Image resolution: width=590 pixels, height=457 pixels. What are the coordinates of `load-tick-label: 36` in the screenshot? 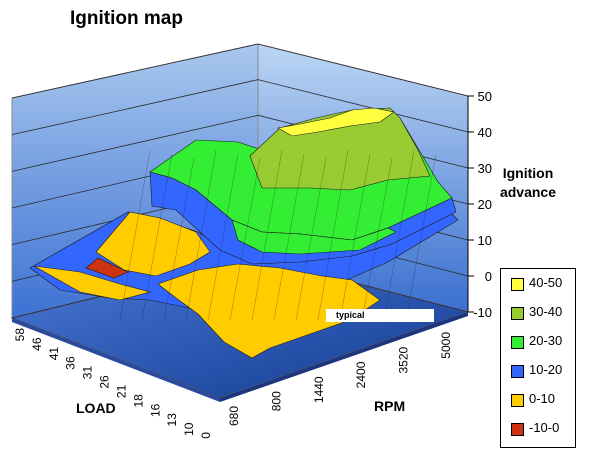 It's located at (71, 363).